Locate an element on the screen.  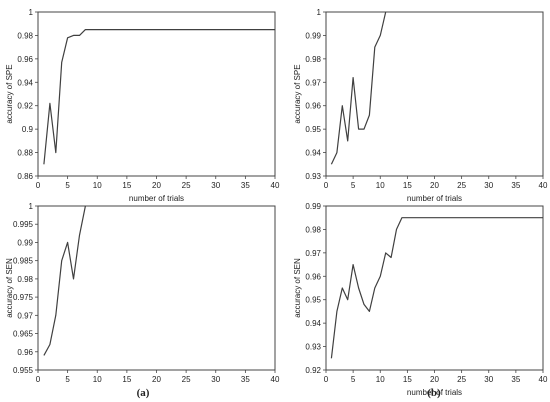
panel-label-b: (b) is located at coordinates (434, 393).